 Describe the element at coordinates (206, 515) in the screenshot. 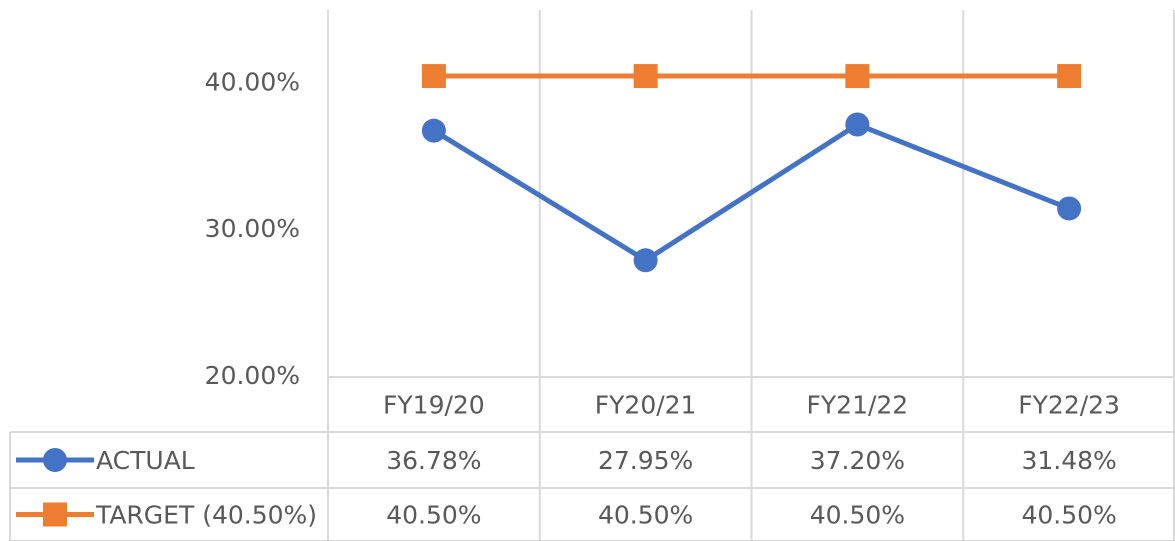

I see `legend-label: TARGET (40.50%)` at that location.